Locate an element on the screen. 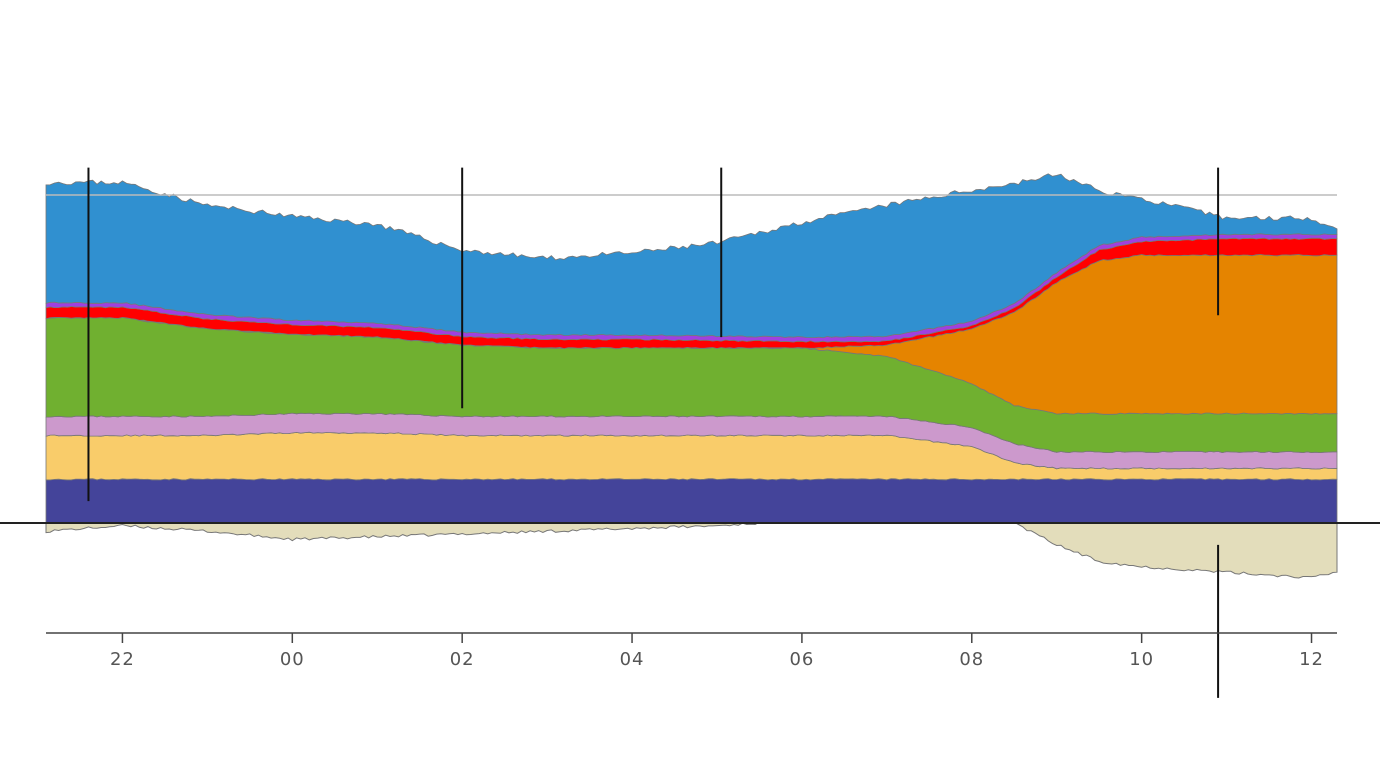 The width and height of the screenshot is (1380, 762). x-tick-label: 06 is located at coordinates (801, 659).